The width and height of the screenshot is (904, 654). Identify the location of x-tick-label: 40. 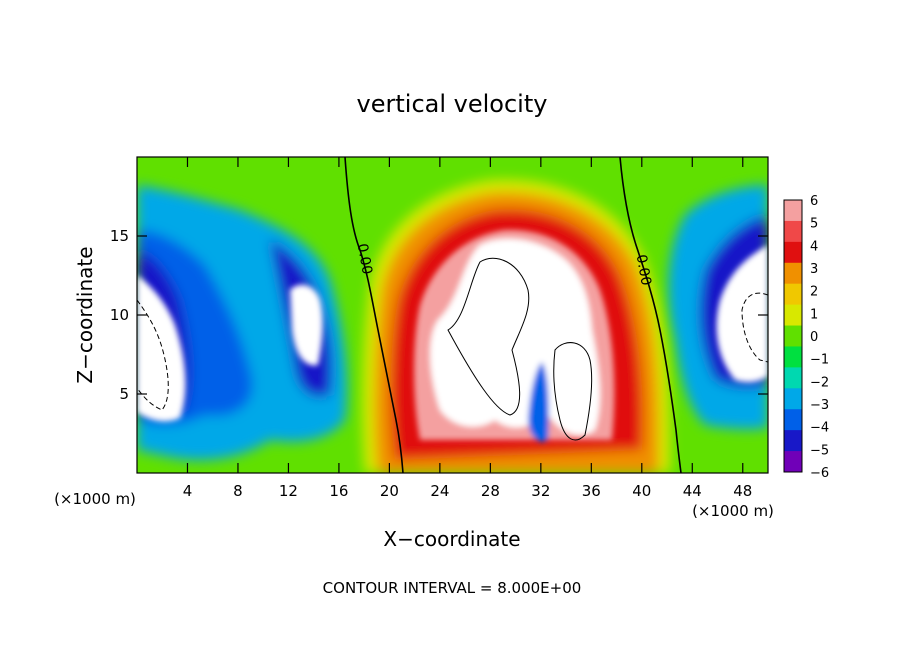
(641, 491).